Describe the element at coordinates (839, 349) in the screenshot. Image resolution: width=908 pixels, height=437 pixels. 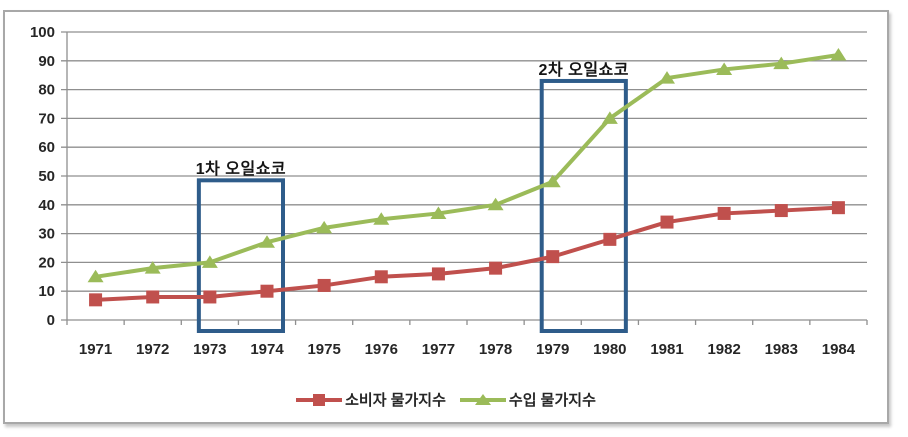
I see `x-axis-label: 1984` at that location.